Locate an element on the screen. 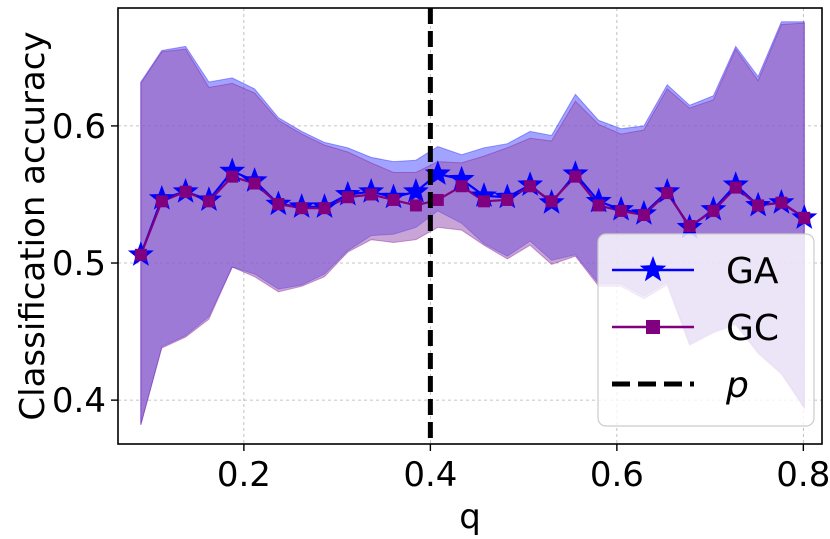 Image resolution: width=830 pixels, height=539 pixels. legend: GA GC p is located at coordinates (706, 330).